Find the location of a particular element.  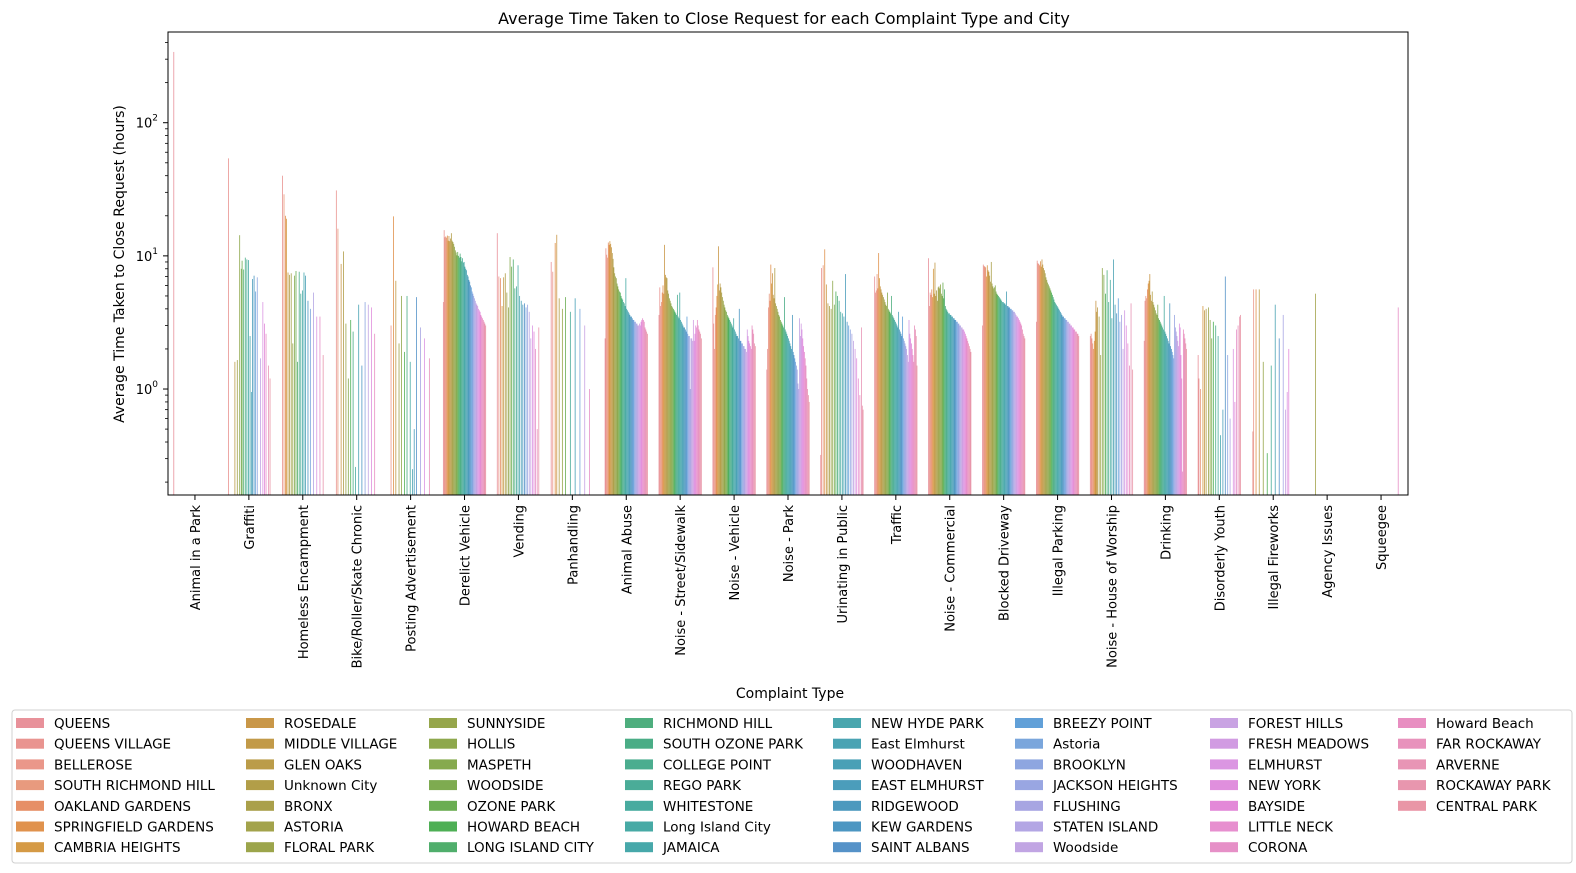

legend-label: REGO PARK is located at coordinates (702, 786).